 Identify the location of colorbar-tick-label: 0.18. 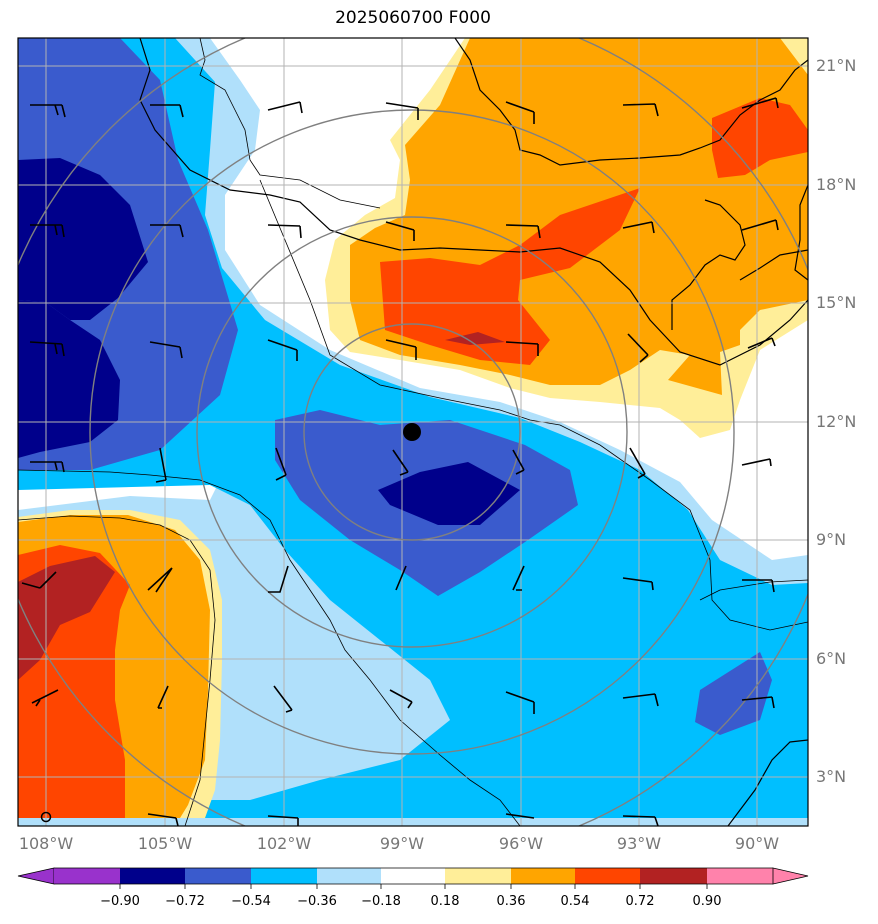
(445, 901).